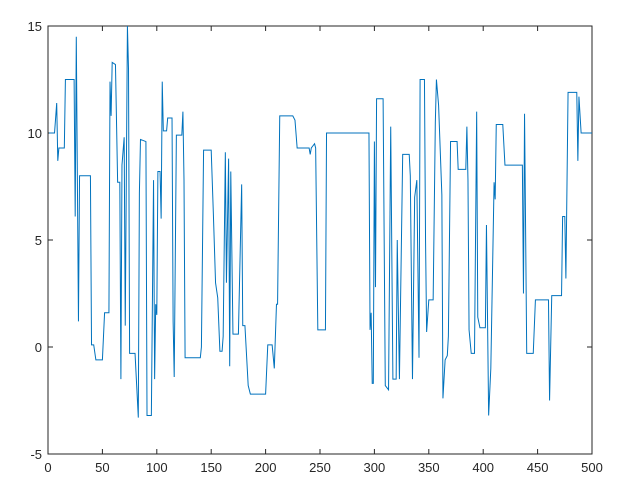 This screenshot has width=620, height=498. Describe the element at coordinates (47, 467) in the screenshot. I see `x-tick-label: 0` at that location.